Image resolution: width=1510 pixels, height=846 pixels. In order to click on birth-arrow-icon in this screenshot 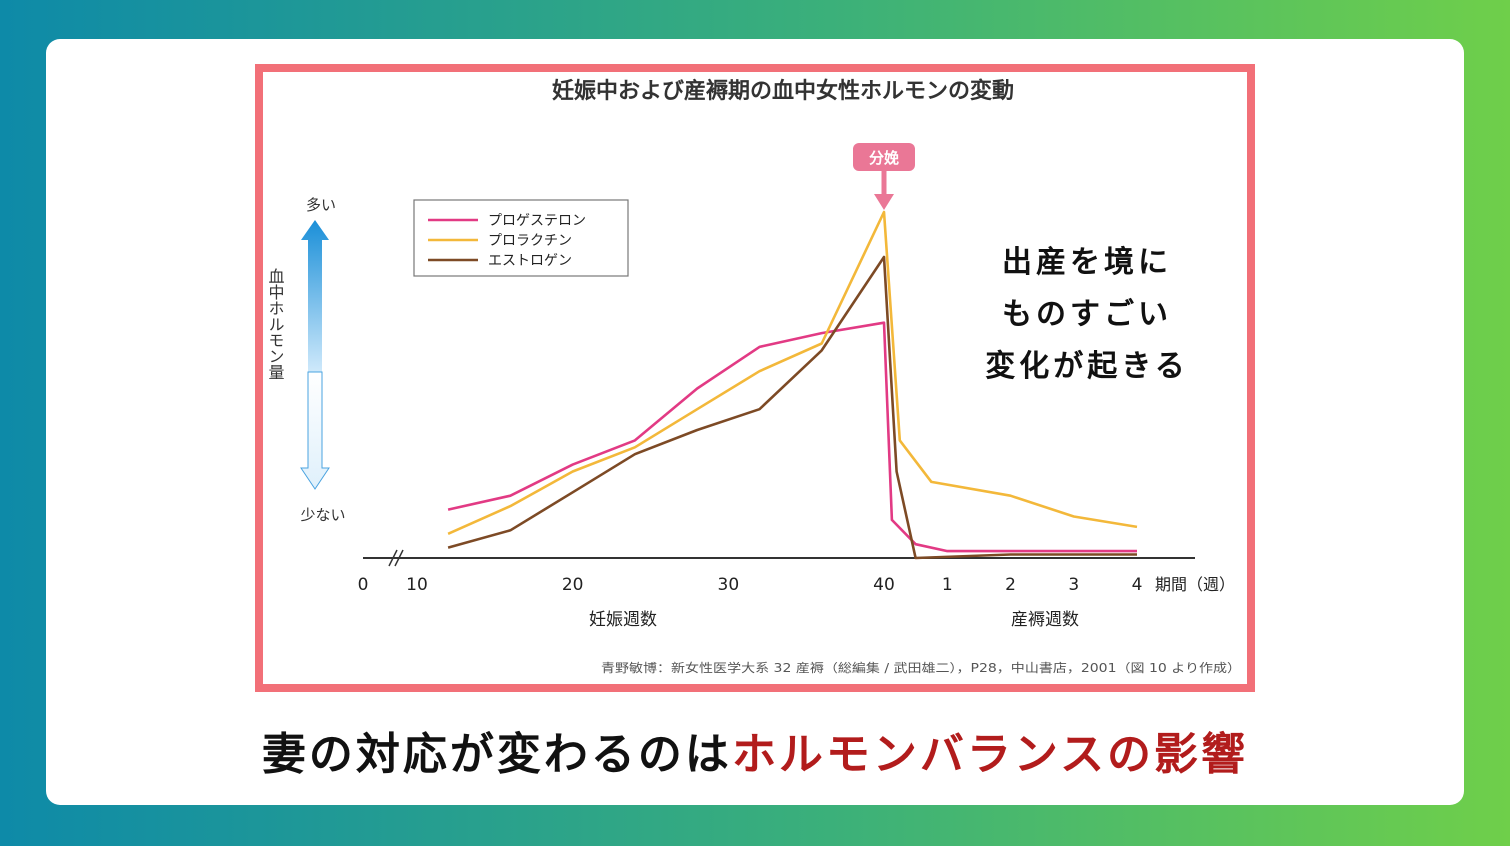, I will do `click(884, 202)`.